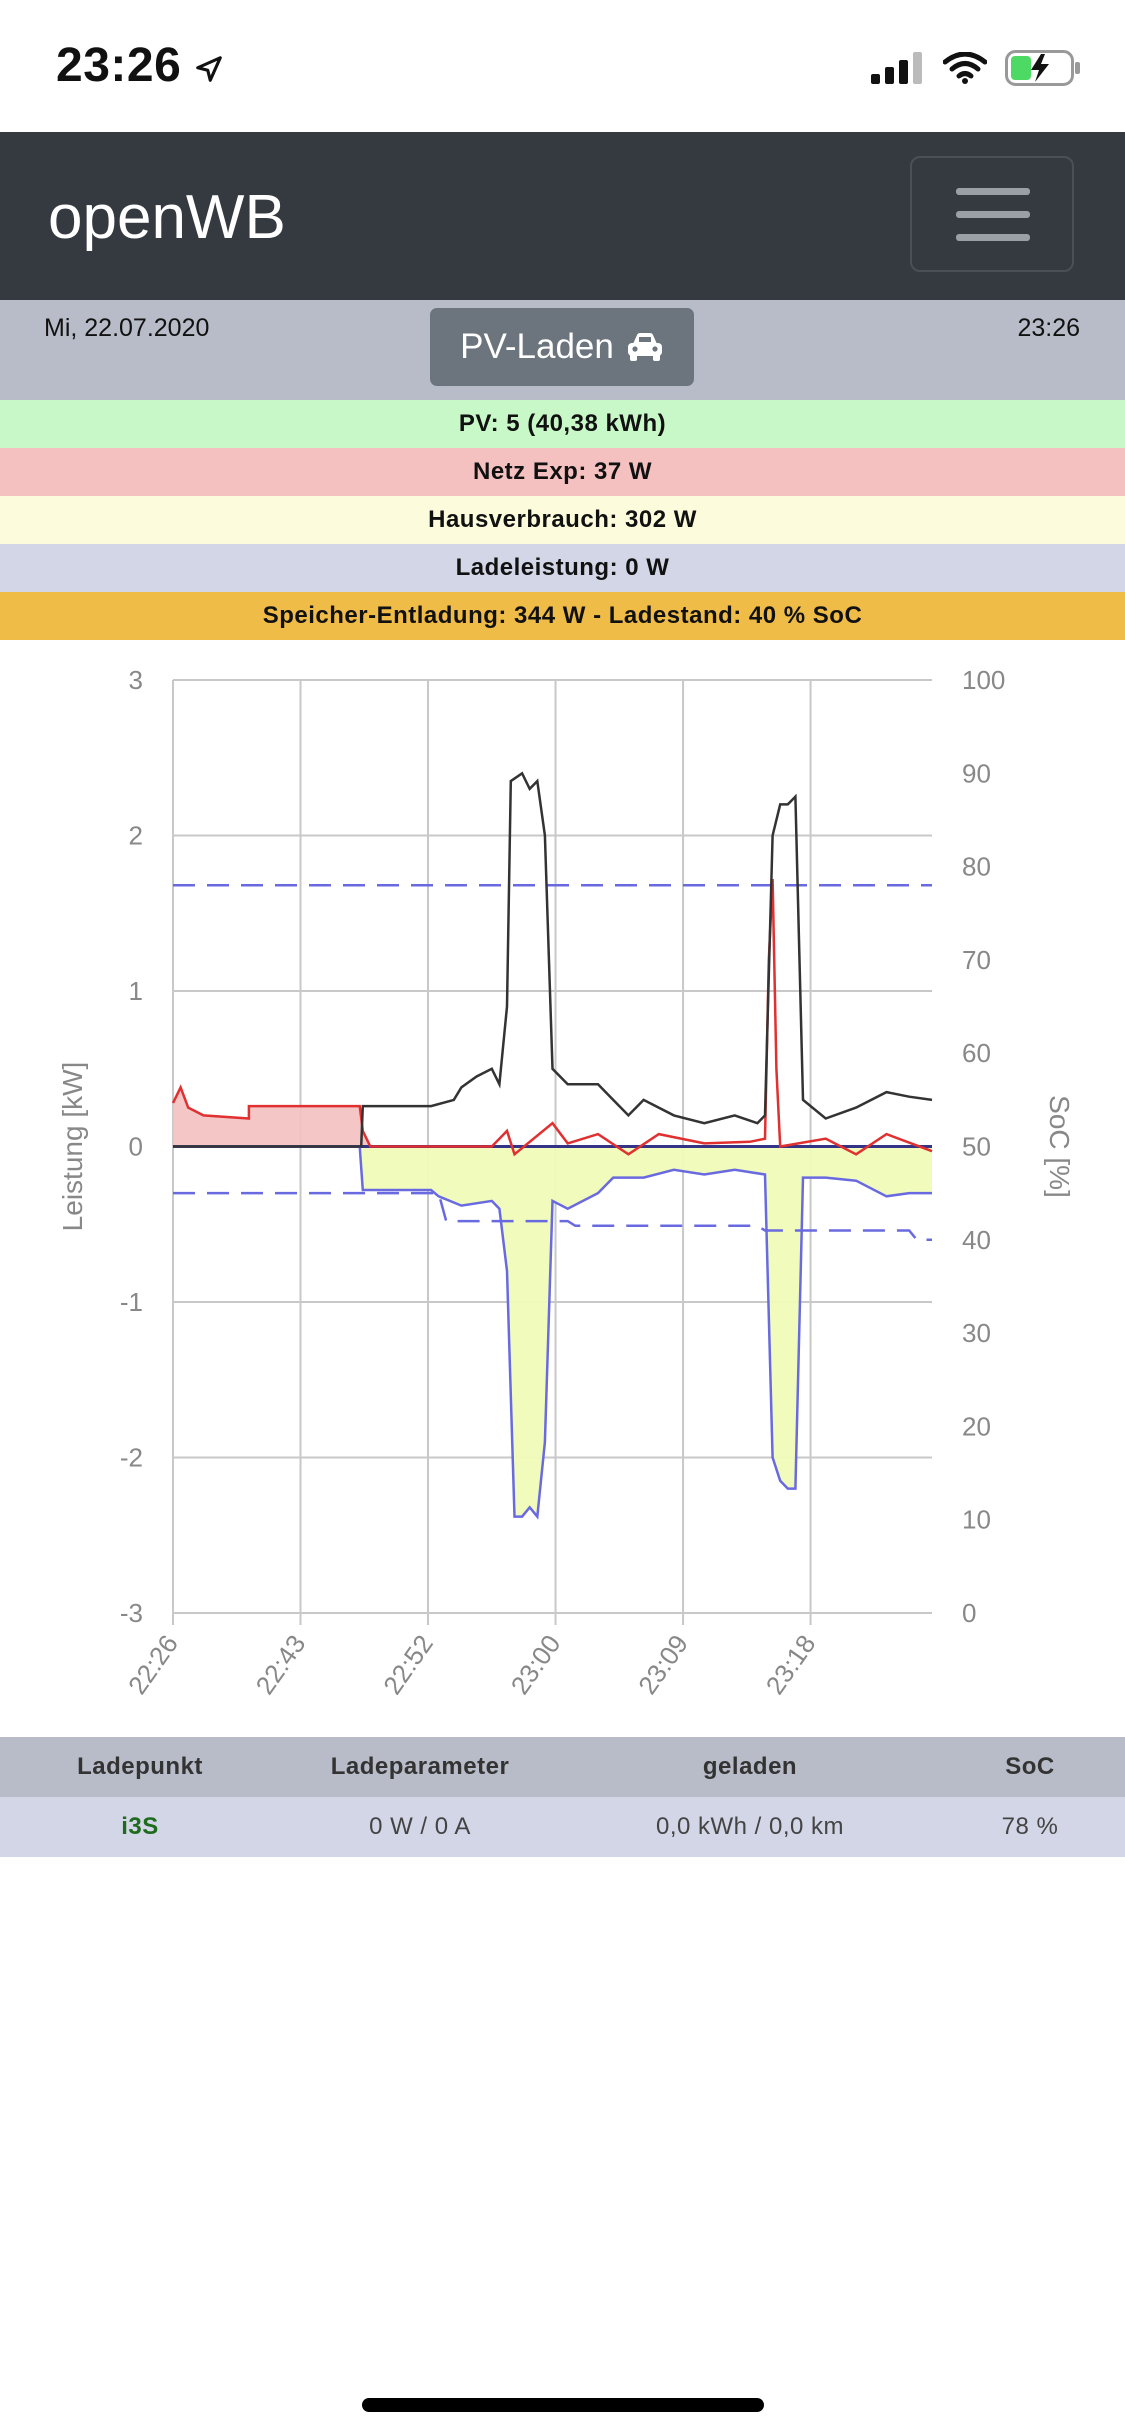 The image size is (1125, 2436). What do you see at coordinates (136, 680) in the screenshot?
I see `y-tick-label: 3` at bounding box center [136, 680].